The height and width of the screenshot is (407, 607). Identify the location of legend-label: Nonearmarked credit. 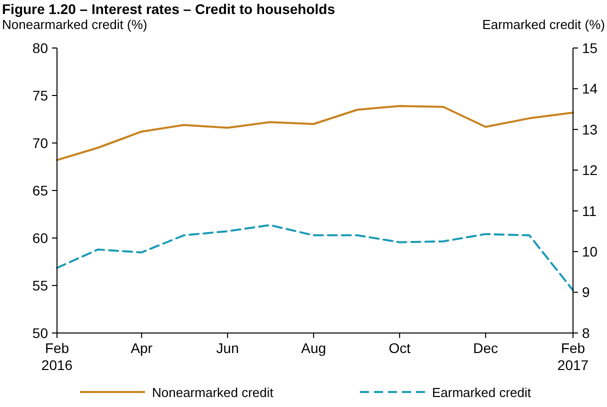
(213, 392).